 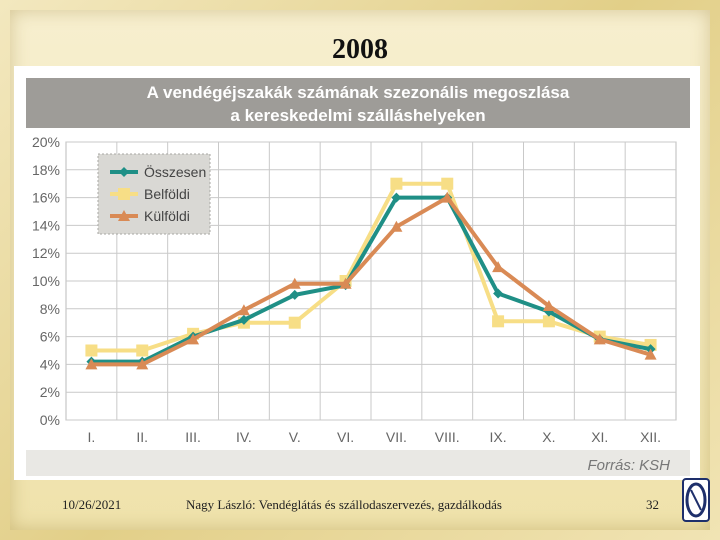 What do you see at coordinates (548, 437) in the screenshot?
I see `x-tick-label: X.` at bounding box center [548, 437].